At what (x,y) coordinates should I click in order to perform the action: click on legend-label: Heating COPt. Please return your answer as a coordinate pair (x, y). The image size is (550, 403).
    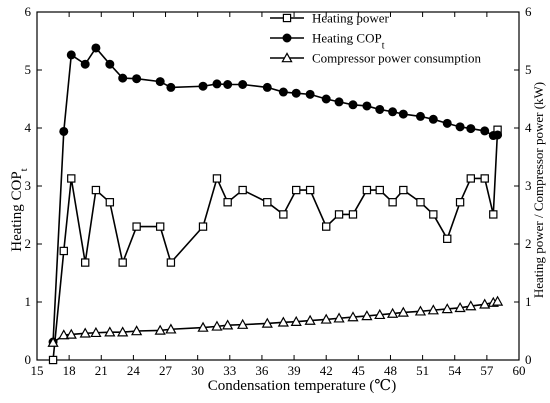
    Looking at the image, I should click on (348, 41).